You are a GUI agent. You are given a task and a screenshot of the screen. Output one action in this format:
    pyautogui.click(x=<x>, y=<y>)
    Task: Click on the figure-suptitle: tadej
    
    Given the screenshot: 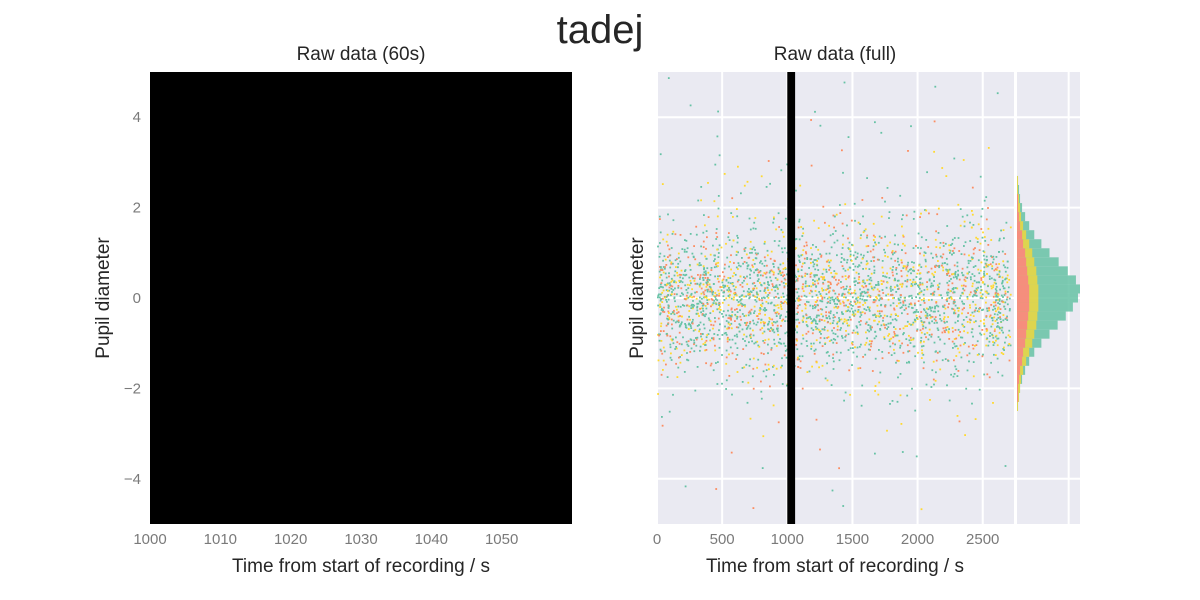 What is the action you would take?
    pyautogui.click(x=600, y=30)
    